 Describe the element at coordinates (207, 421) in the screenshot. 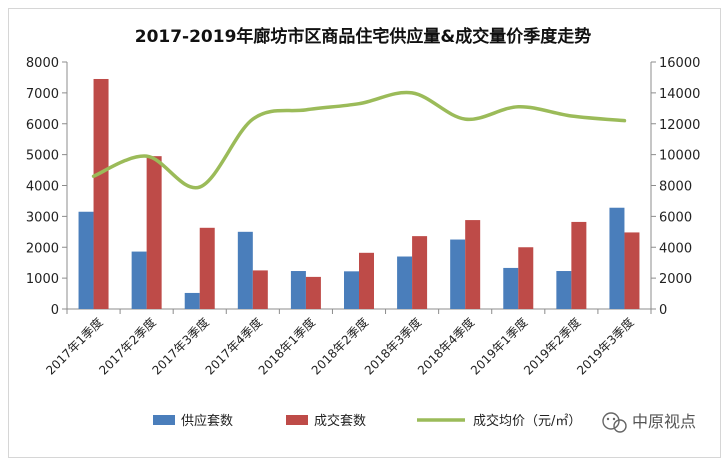

I see `legend-label: 供应套数` at that location.